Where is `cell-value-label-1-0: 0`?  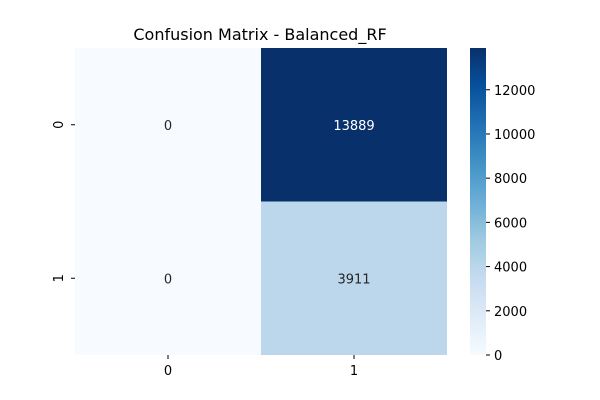 cell-value-label-1-0: 0 is located at coordinates (168, 279).